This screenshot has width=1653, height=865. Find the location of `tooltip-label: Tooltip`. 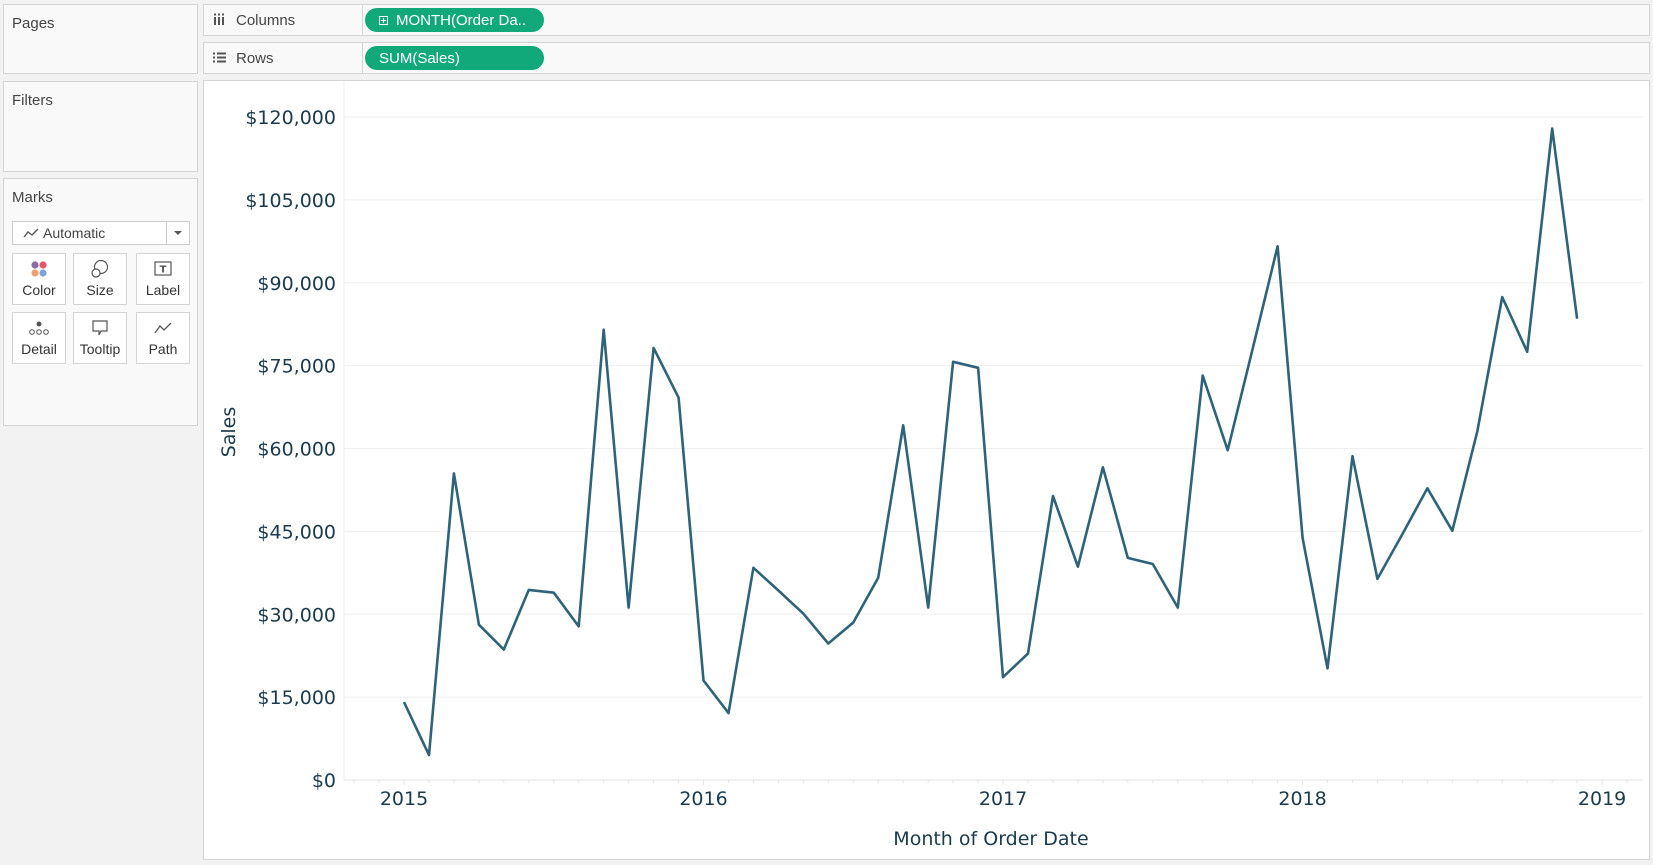

tooltip-label: Tooltip is located at coordinates (100, 349).